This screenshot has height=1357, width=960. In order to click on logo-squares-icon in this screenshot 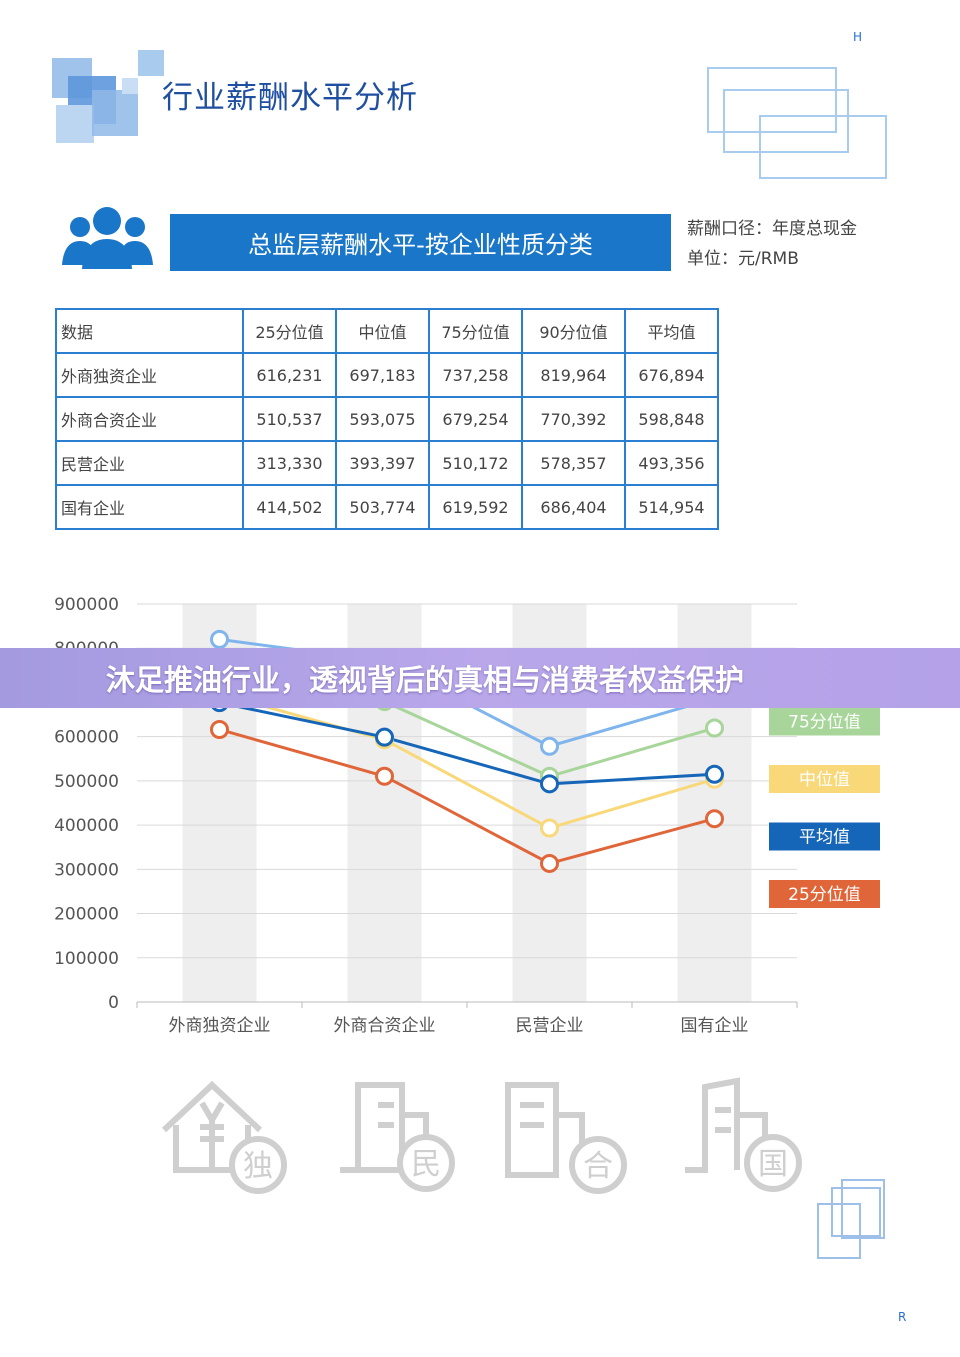, I will do `click(111, 100)`.